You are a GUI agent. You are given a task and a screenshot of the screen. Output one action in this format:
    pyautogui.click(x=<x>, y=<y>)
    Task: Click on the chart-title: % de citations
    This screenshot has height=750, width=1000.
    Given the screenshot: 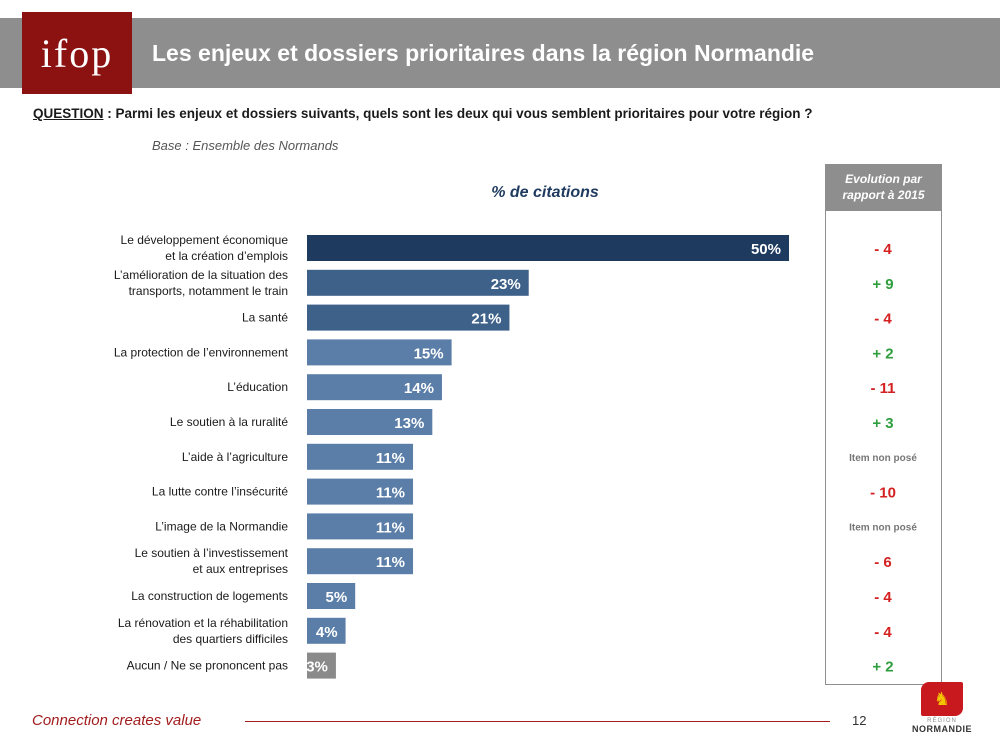 What is the action you would take?
    pyautogui.click(x=545, y=192)
    